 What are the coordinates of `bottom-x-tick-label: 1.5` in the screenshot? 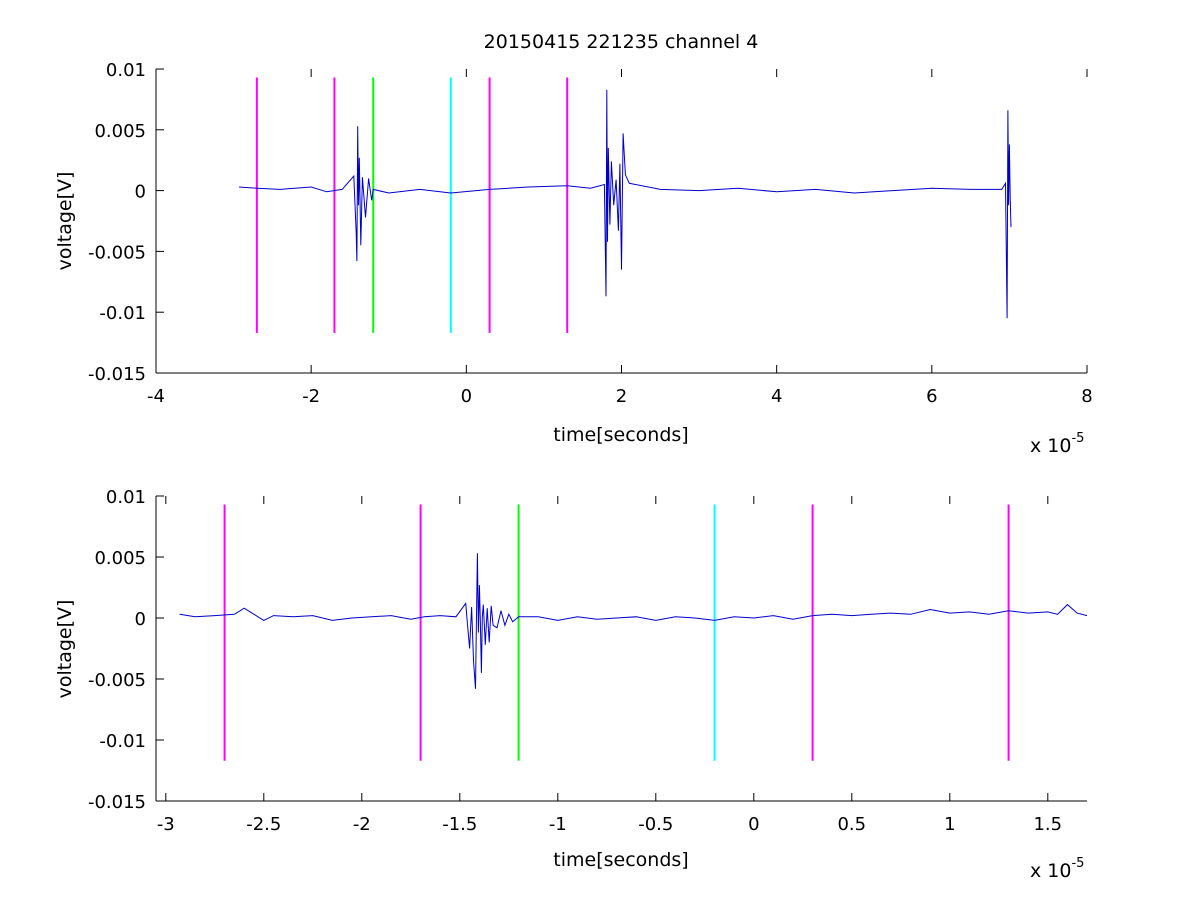 It's located at (1047, 824).